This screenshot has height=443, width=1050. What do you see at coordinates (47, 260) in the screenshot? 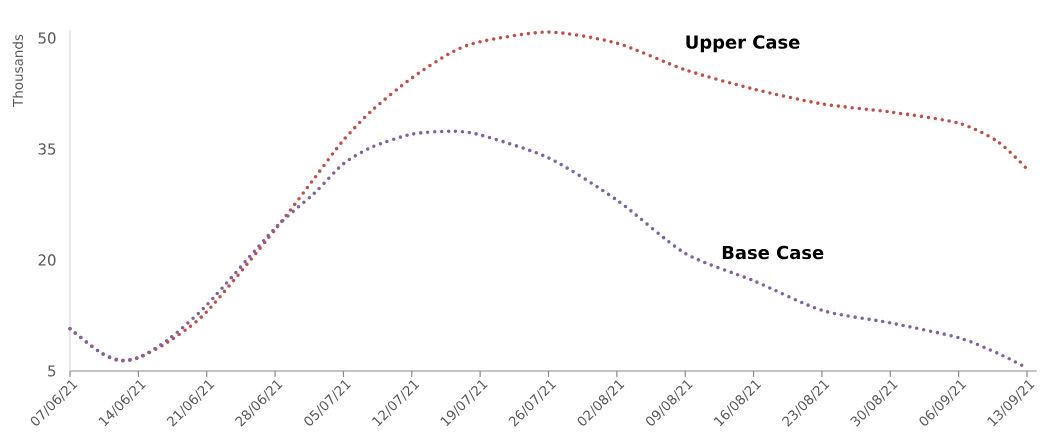
I see `y-tick-label: 20` at bounding box center [47, 260].